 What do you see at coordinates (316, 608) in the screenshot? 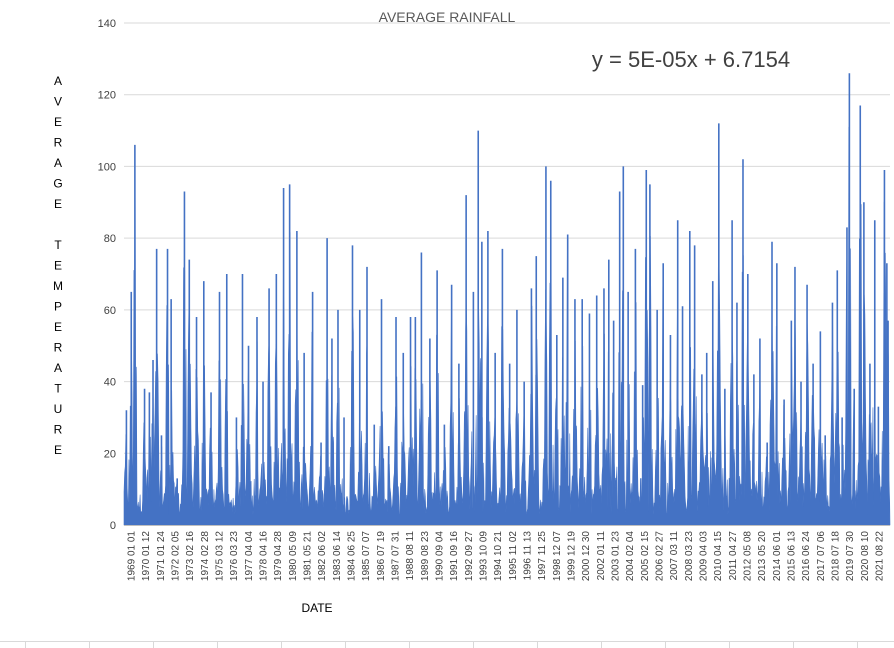
I see `x-axis-title: DATE` at bounding box center [316, 608].